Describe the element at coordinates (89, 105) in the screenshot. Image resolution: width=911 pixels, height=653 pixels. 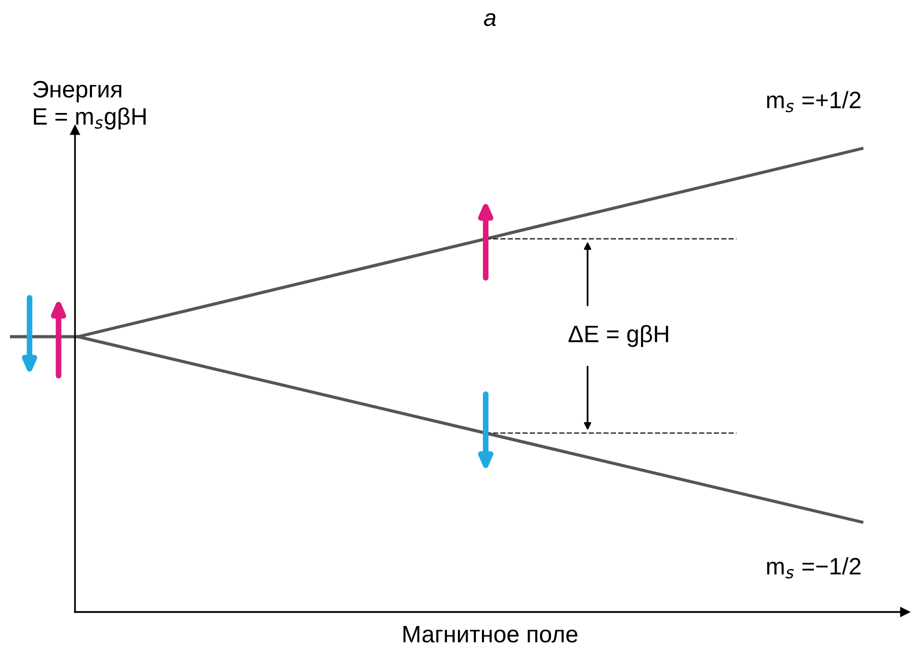
I see `y-axis-title: Энергия E = m$_{s}$gβH` at that location.